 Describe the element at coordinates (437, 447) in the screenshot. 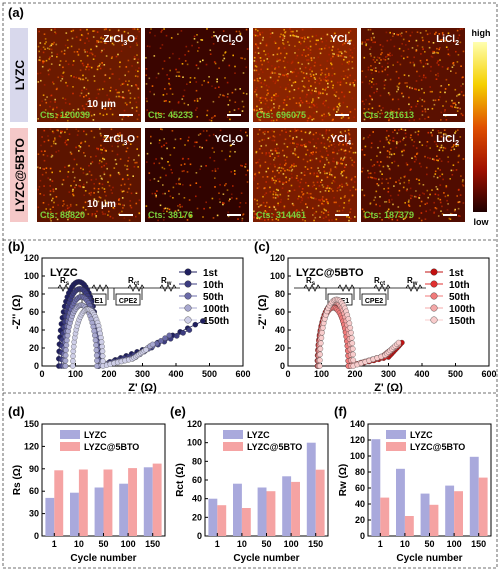

I see `legend-label: LYZC@5BTO` at that location.